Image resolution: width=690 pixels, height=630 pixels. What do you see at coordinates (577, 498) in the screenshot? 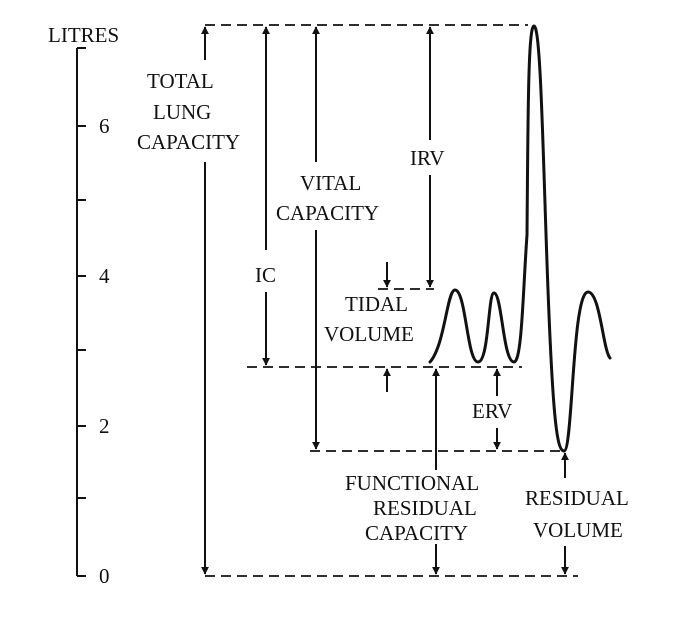
I see `rv-label-line-1: RESIDUAL` at bounding box center [577, 498].